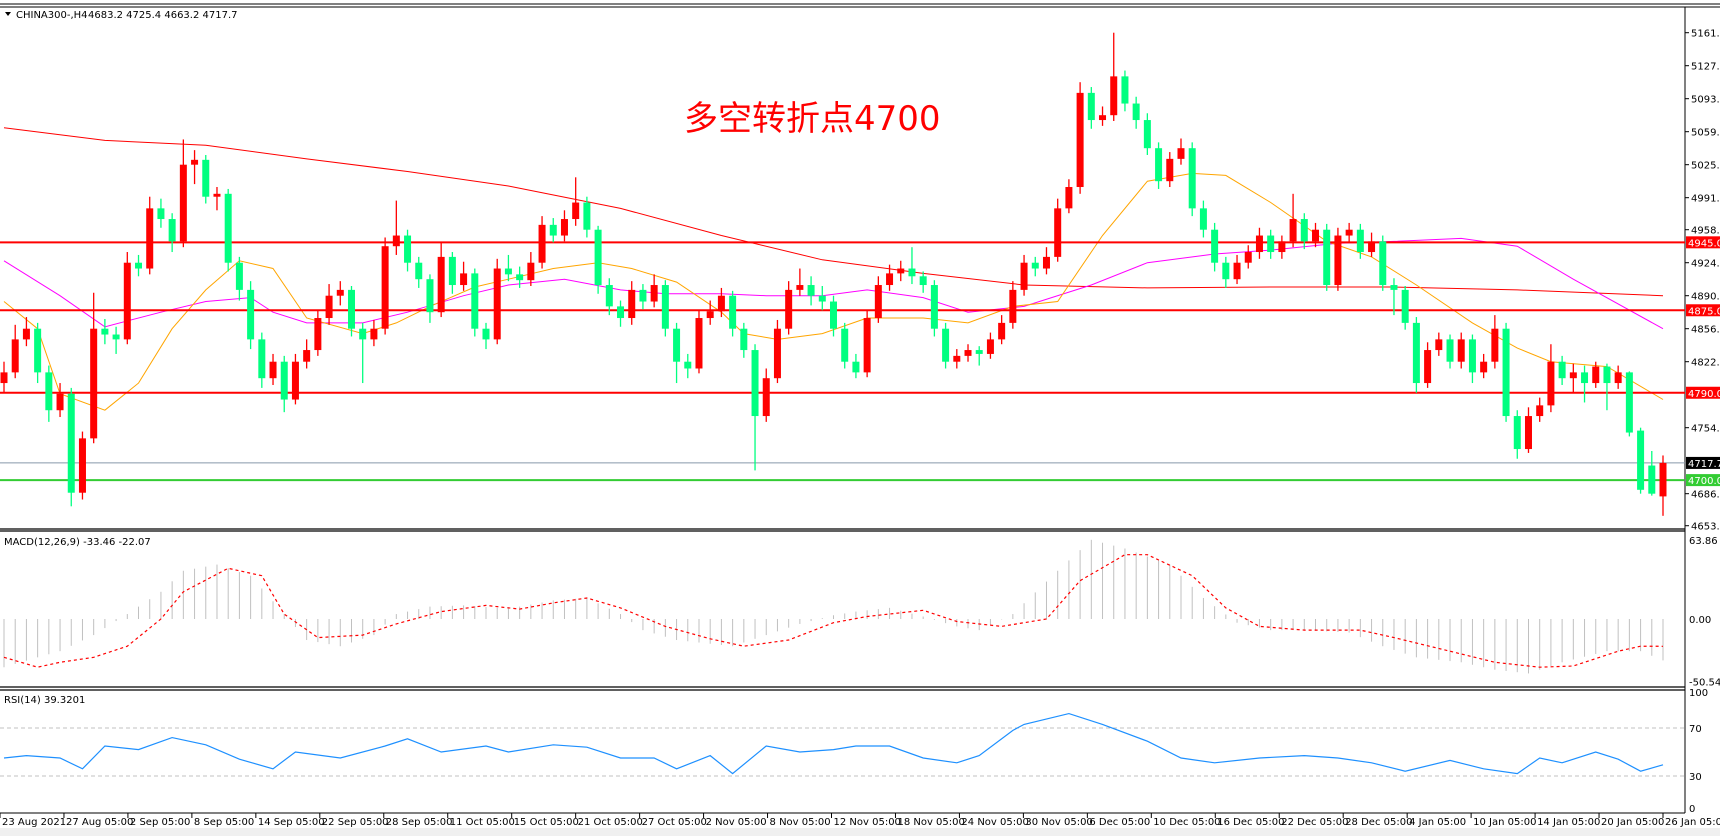 The width and height of the screenshot is (1720, 836). Describe the element at coordinates (1504, 822) in the screenshot. I see `time-tick-label: 10 Jan 05:00` at that location.